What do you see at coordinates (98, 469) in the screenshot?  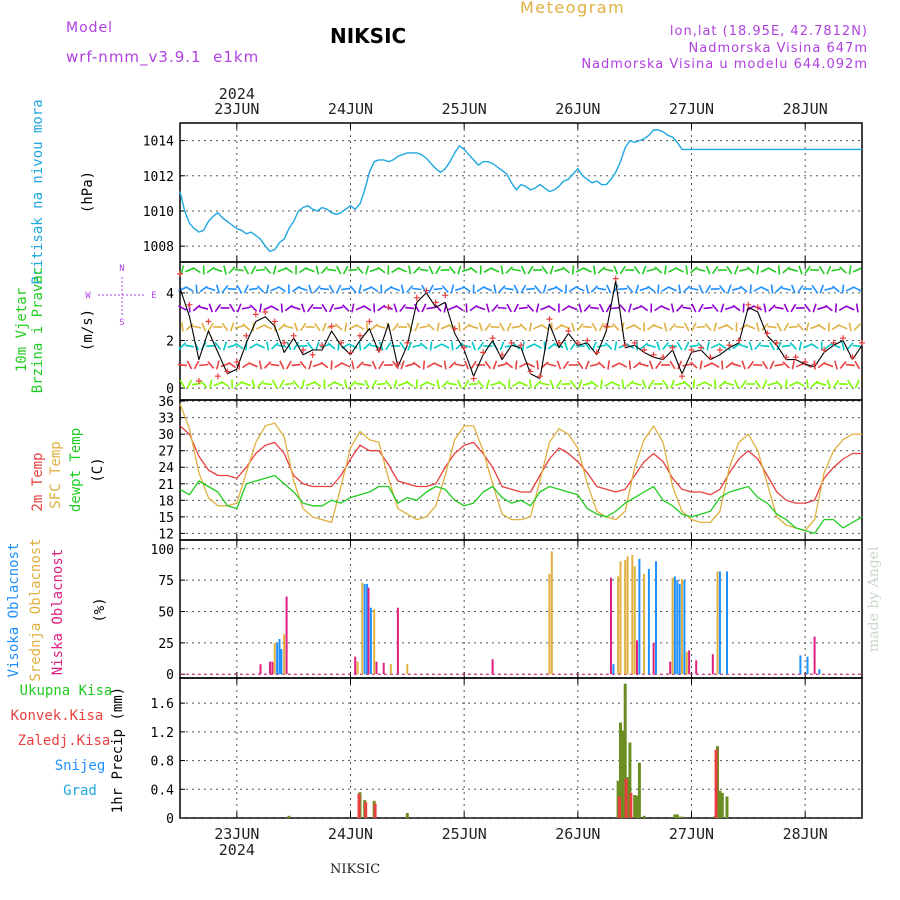 I see `temp-ylabel: (C)` at bounding box center [98, 469].